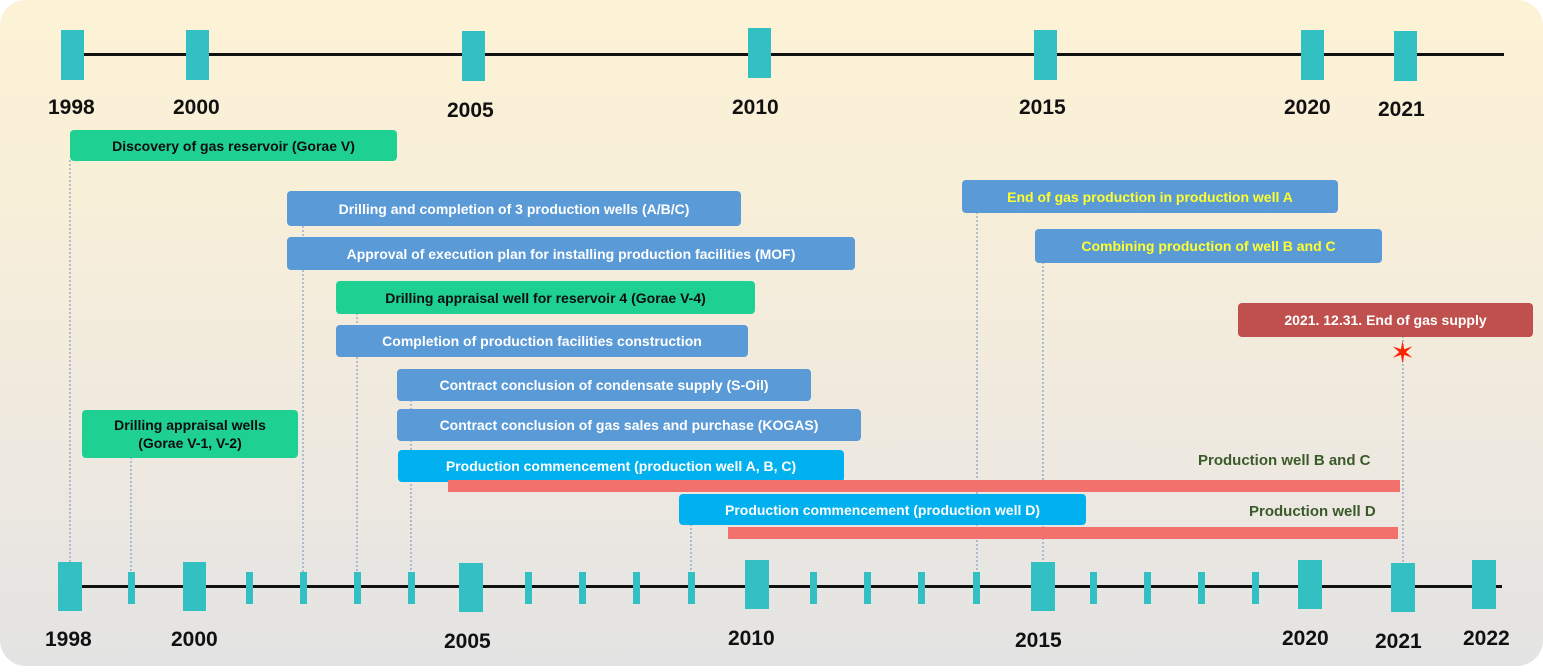  Describe the element at coordinates (249, 588) in the screenshot. I see `bottom-tick-2001` at that location.